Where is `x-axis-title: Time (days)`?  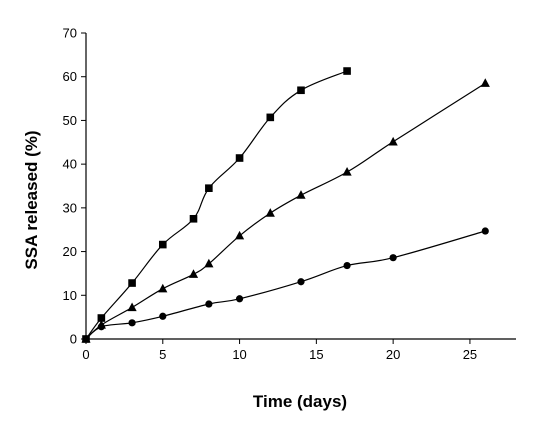 x-axis-title: Time (days) is located at coordinates (300, 401).